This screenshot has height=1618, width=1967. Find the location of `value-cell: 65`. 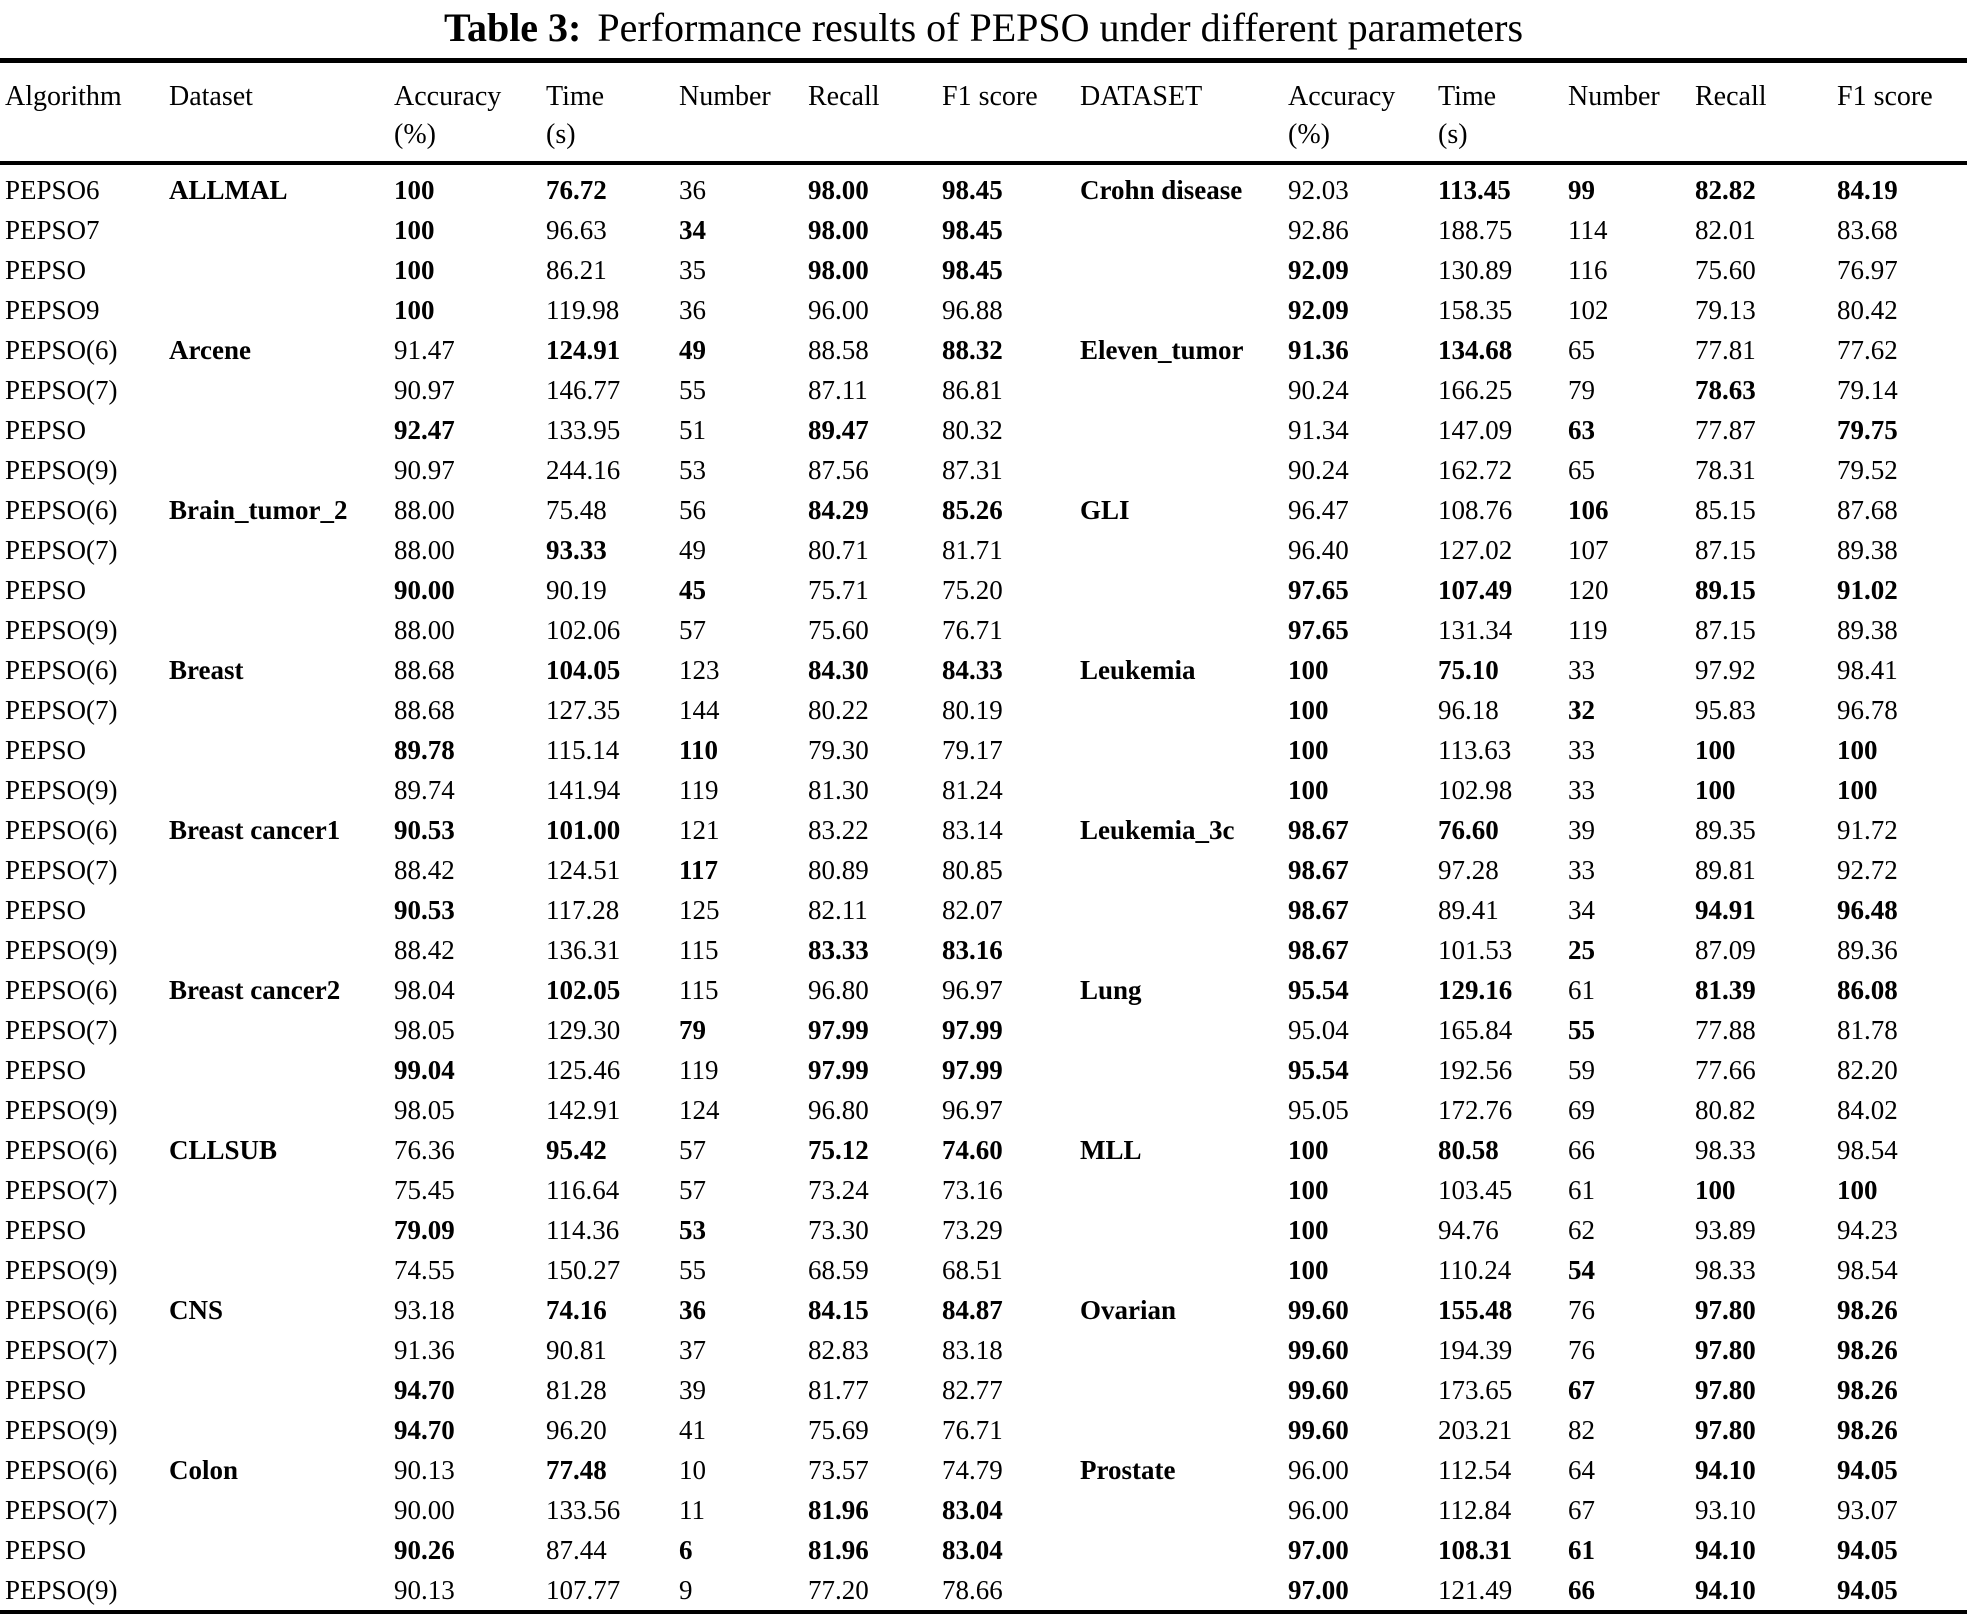

value-cell: 65 is located at coordinates (1581, 349).